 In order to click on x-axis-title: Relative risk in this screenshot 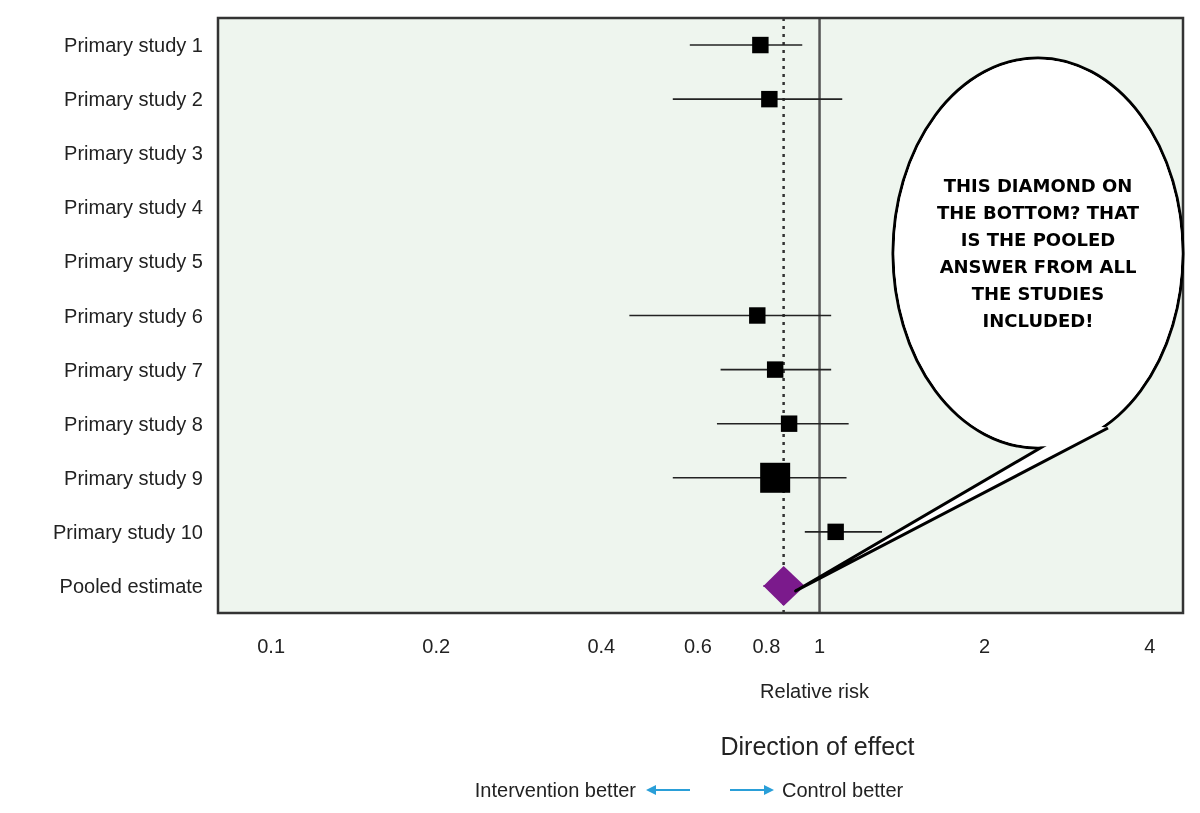, I will do `click(815, 691)`.